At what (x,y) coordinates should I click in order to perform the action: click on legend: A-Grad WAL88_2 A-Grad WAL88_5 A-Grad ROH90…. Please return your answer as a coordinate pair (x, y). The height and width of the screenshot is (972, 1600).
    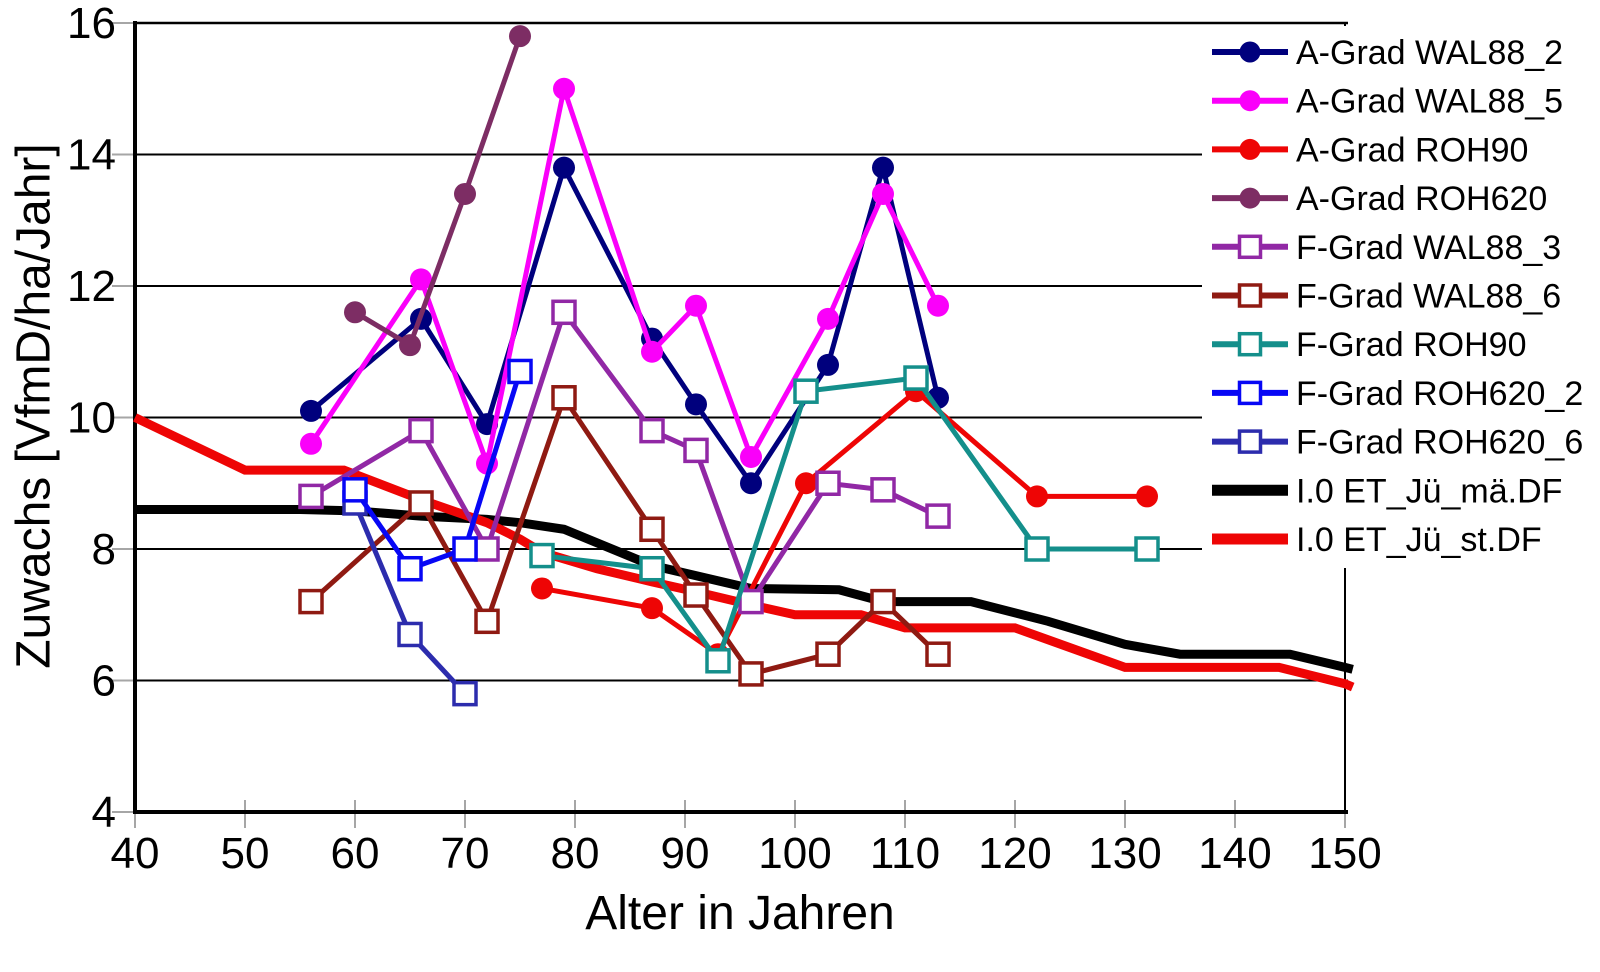
    Looking at the image, I should click on (1401, 297).